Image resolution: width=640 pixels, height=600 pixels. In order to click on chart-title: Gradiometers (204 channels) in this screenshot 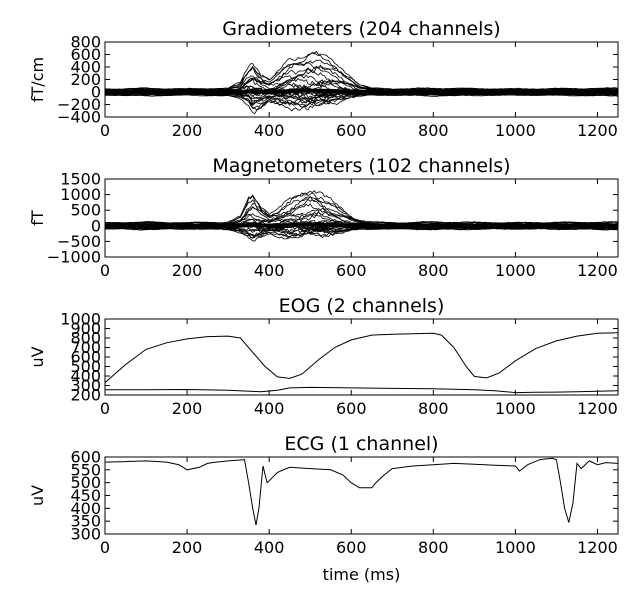, I will do `click(361, 29)`.